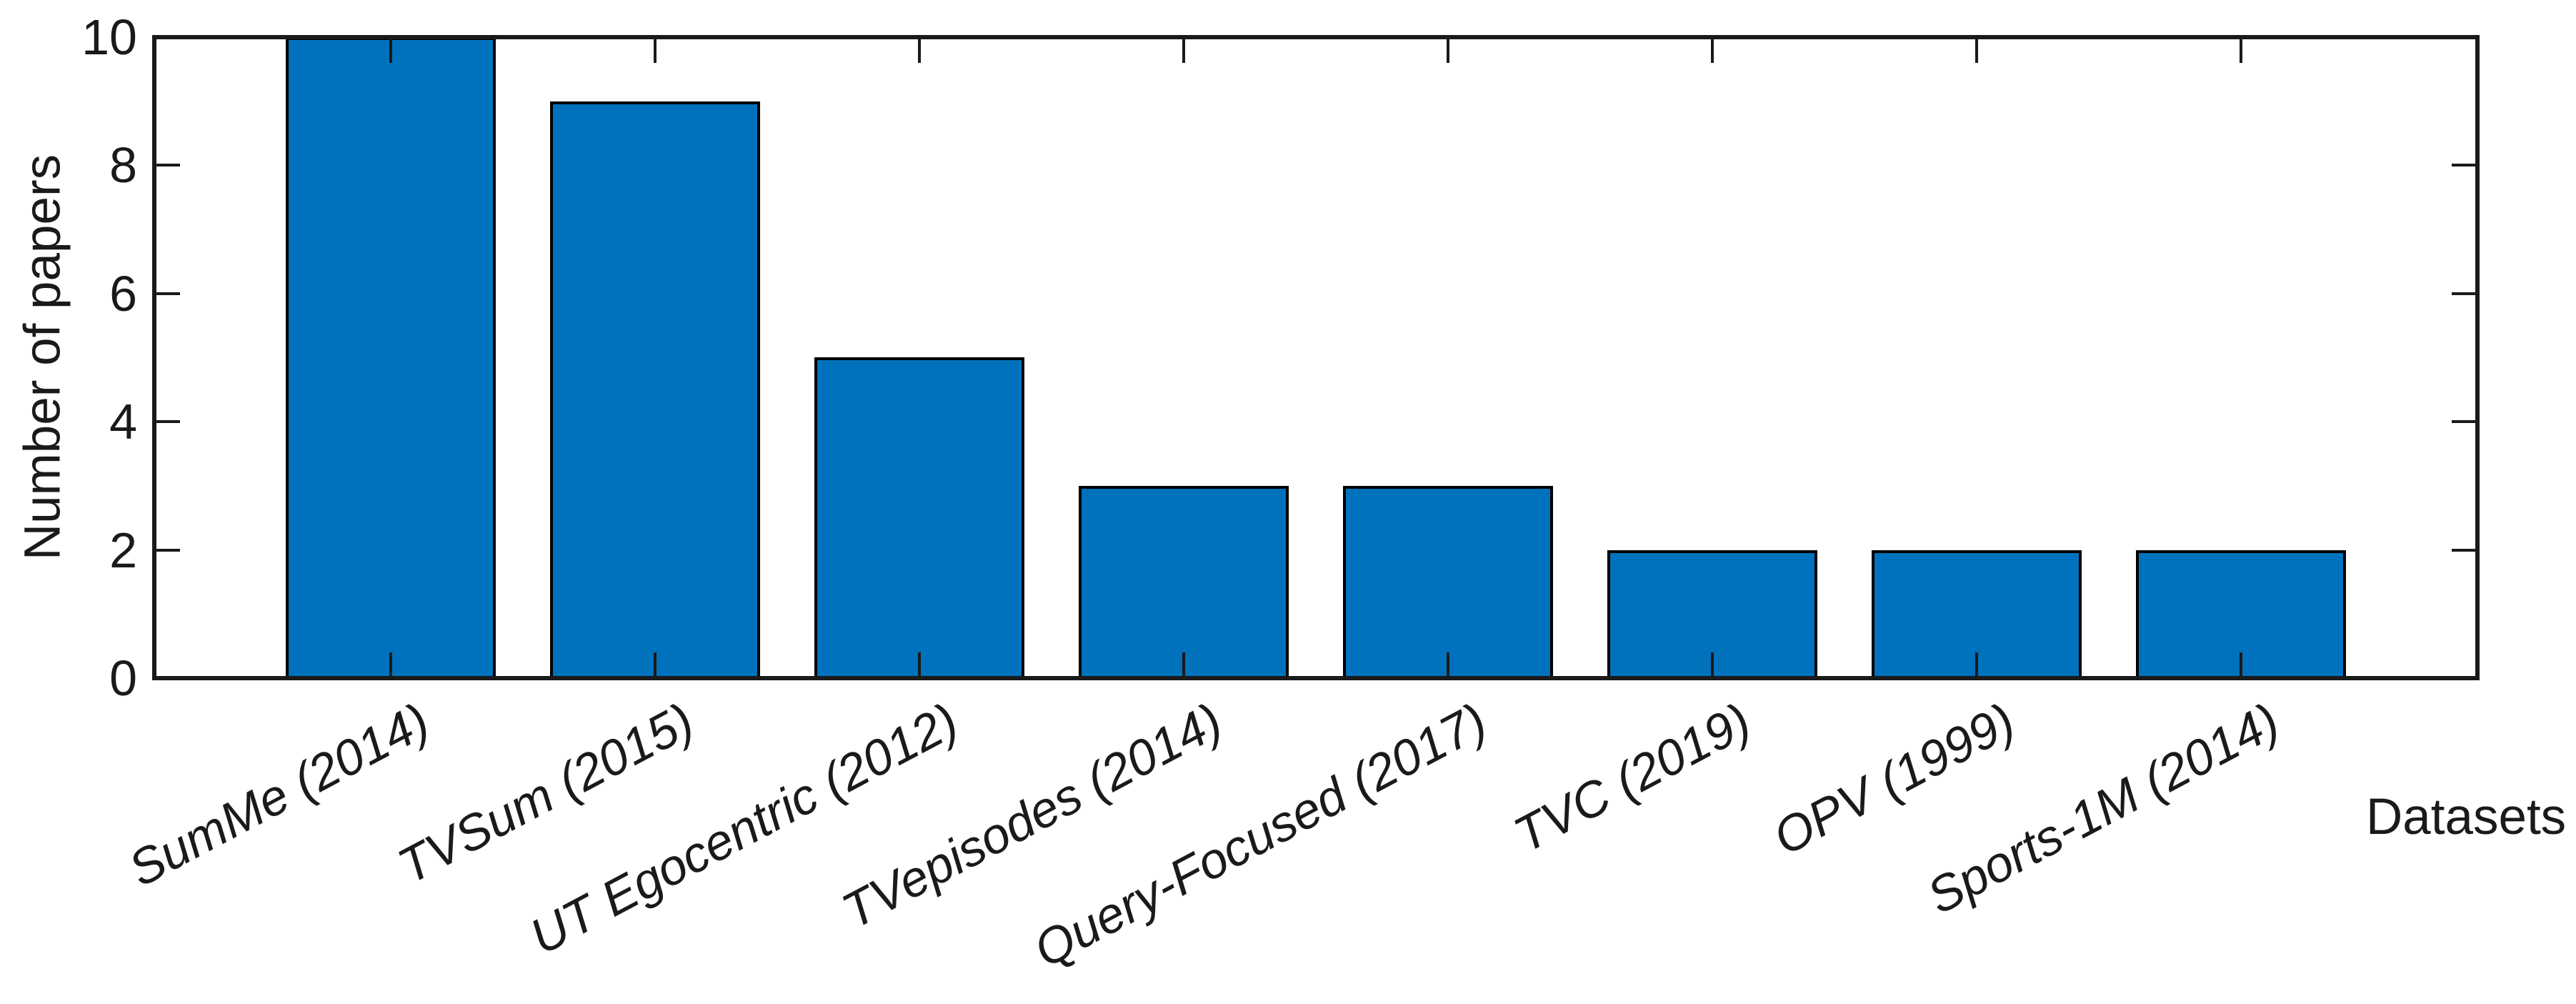  Describe the element at coordinates (1316, 678) in the screenshot. I see `x-axis-line-bottom` at that location.